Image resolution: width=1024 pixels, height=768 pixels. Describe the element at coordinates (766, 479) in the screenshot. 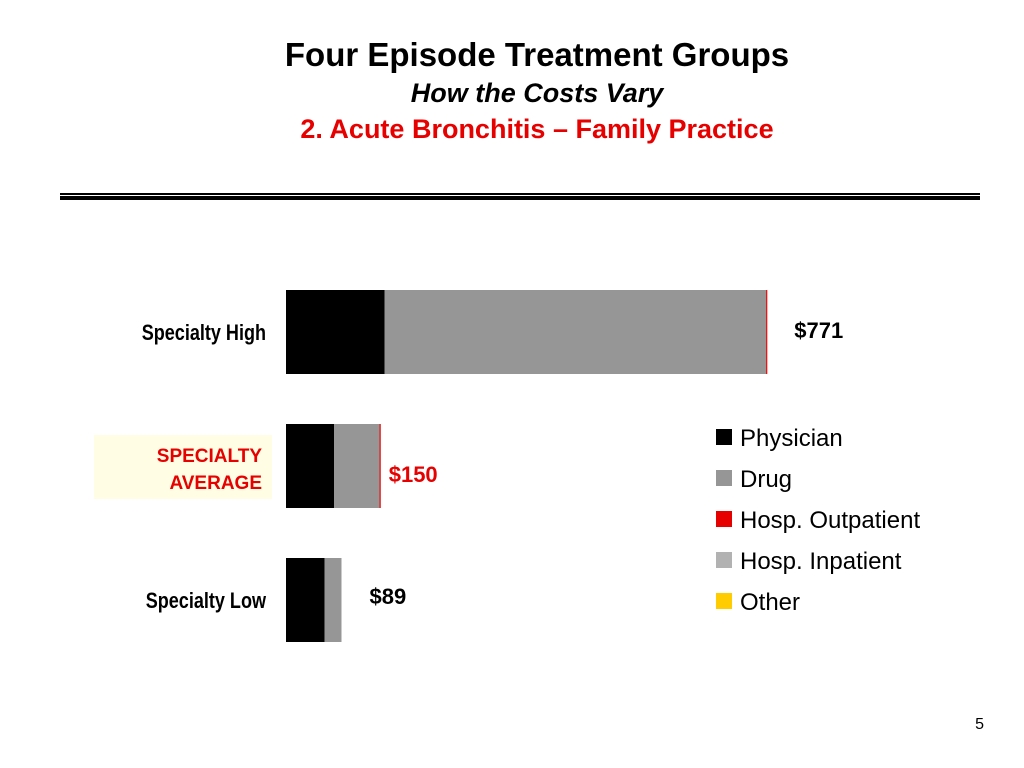

I see `legend-label: Drug` at that location.